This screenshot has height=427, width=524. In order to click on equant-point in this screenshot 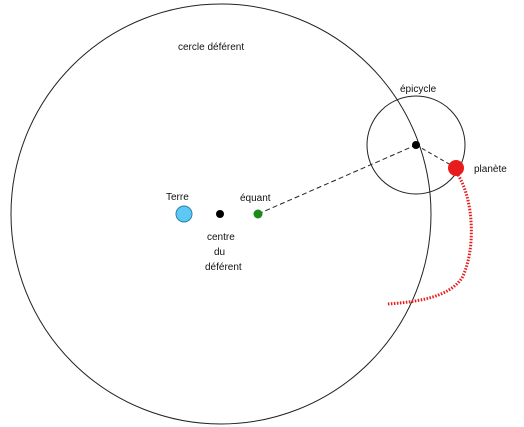, I will do `click(258, 214)`.